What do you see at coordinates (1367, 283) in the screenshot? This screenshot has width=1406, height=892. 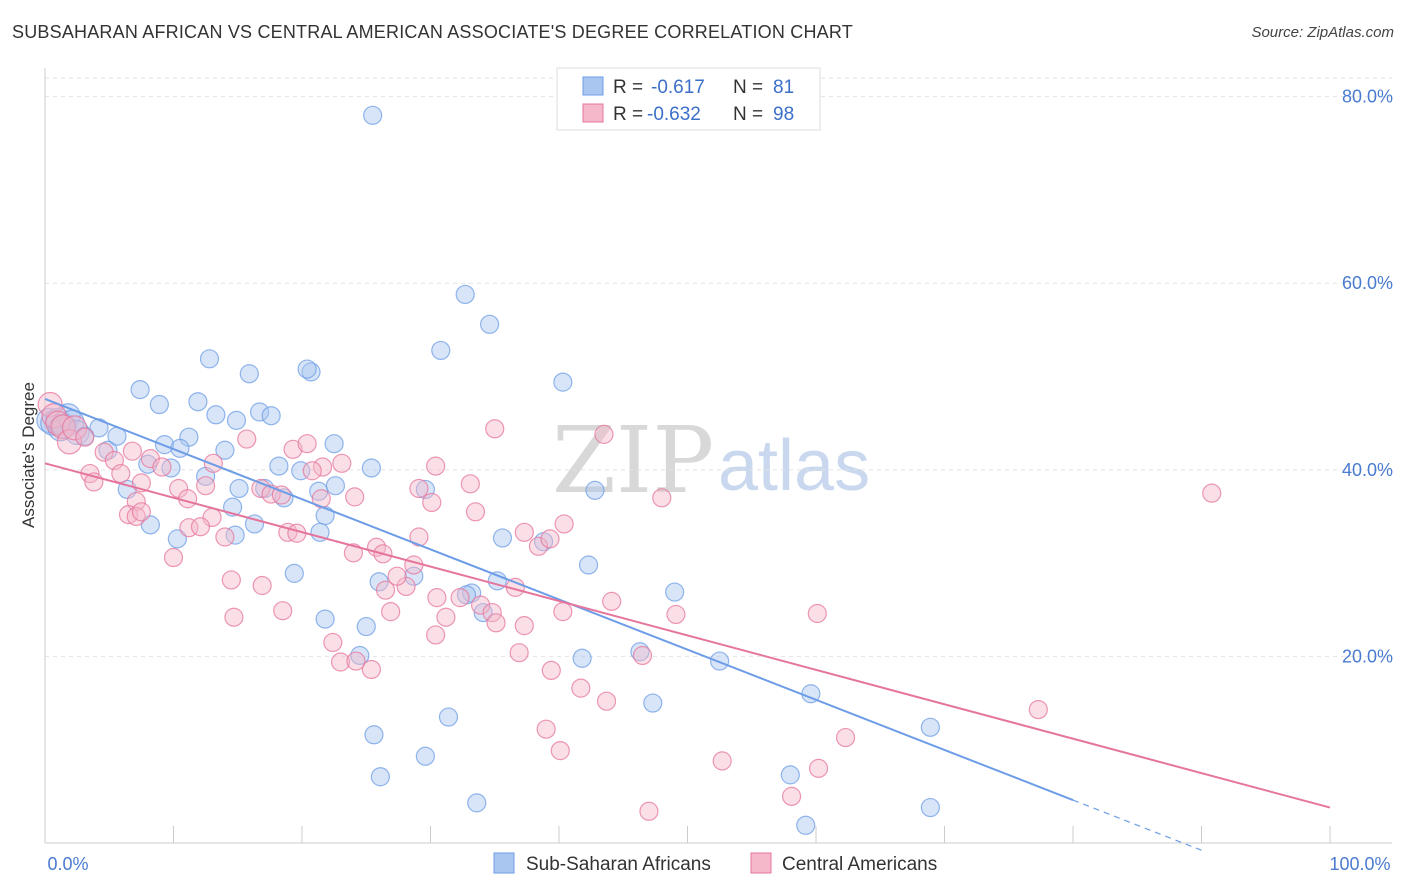 I see `y-tick-label: 60.0%` at bounding box center [1367, 283].